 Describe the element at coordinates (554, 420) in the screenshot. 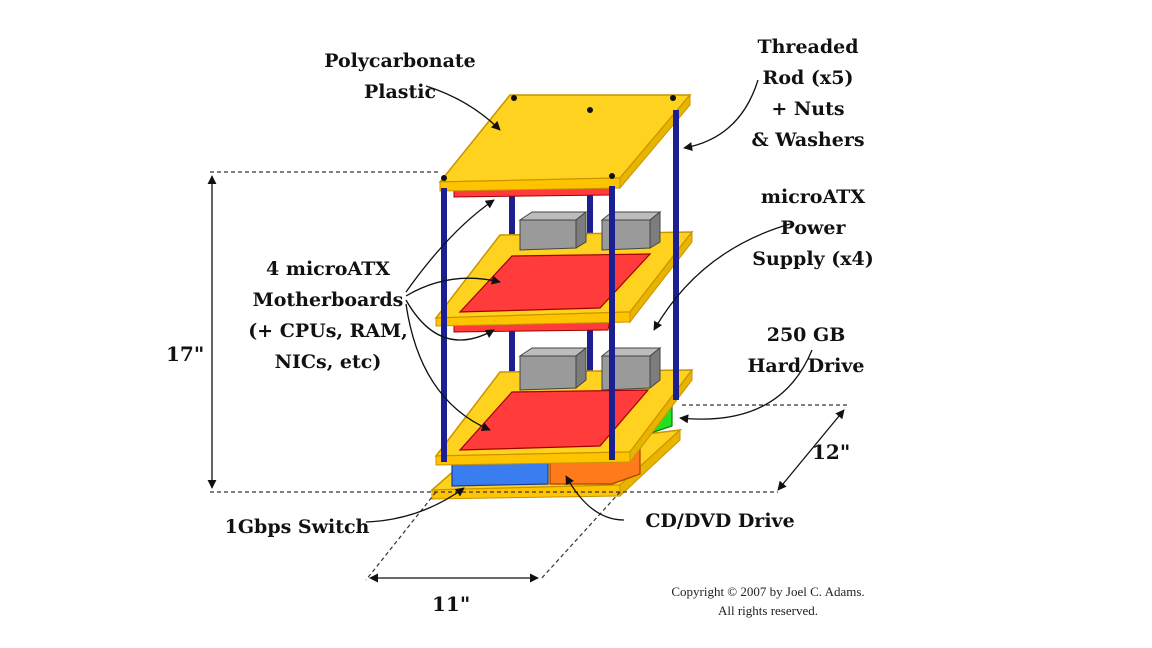

I see `motherboard-lower` at that location.